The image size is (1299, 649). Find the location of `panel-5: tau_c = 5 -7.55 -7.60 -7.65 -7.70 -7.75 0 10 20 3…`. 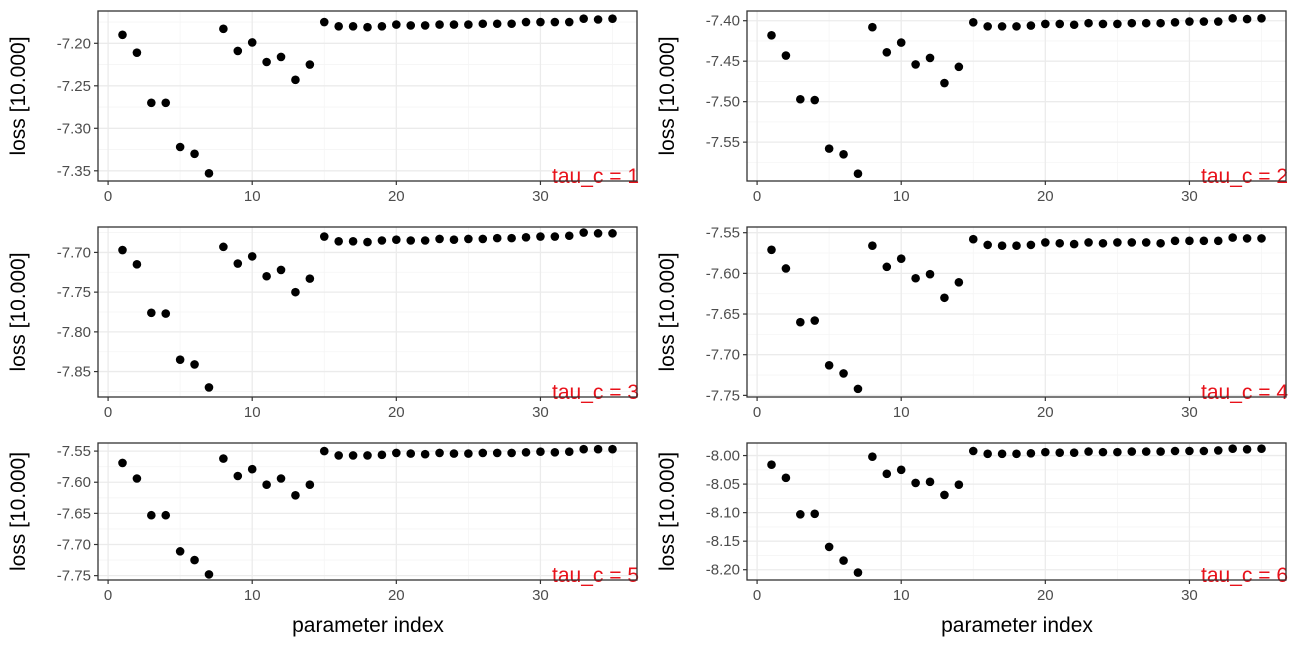

panel-5: tau_c = 5 -7.55 -7.60 -7.65 -7.70 -7.75 0 10 20 3… is located at coordinates (323, 523).